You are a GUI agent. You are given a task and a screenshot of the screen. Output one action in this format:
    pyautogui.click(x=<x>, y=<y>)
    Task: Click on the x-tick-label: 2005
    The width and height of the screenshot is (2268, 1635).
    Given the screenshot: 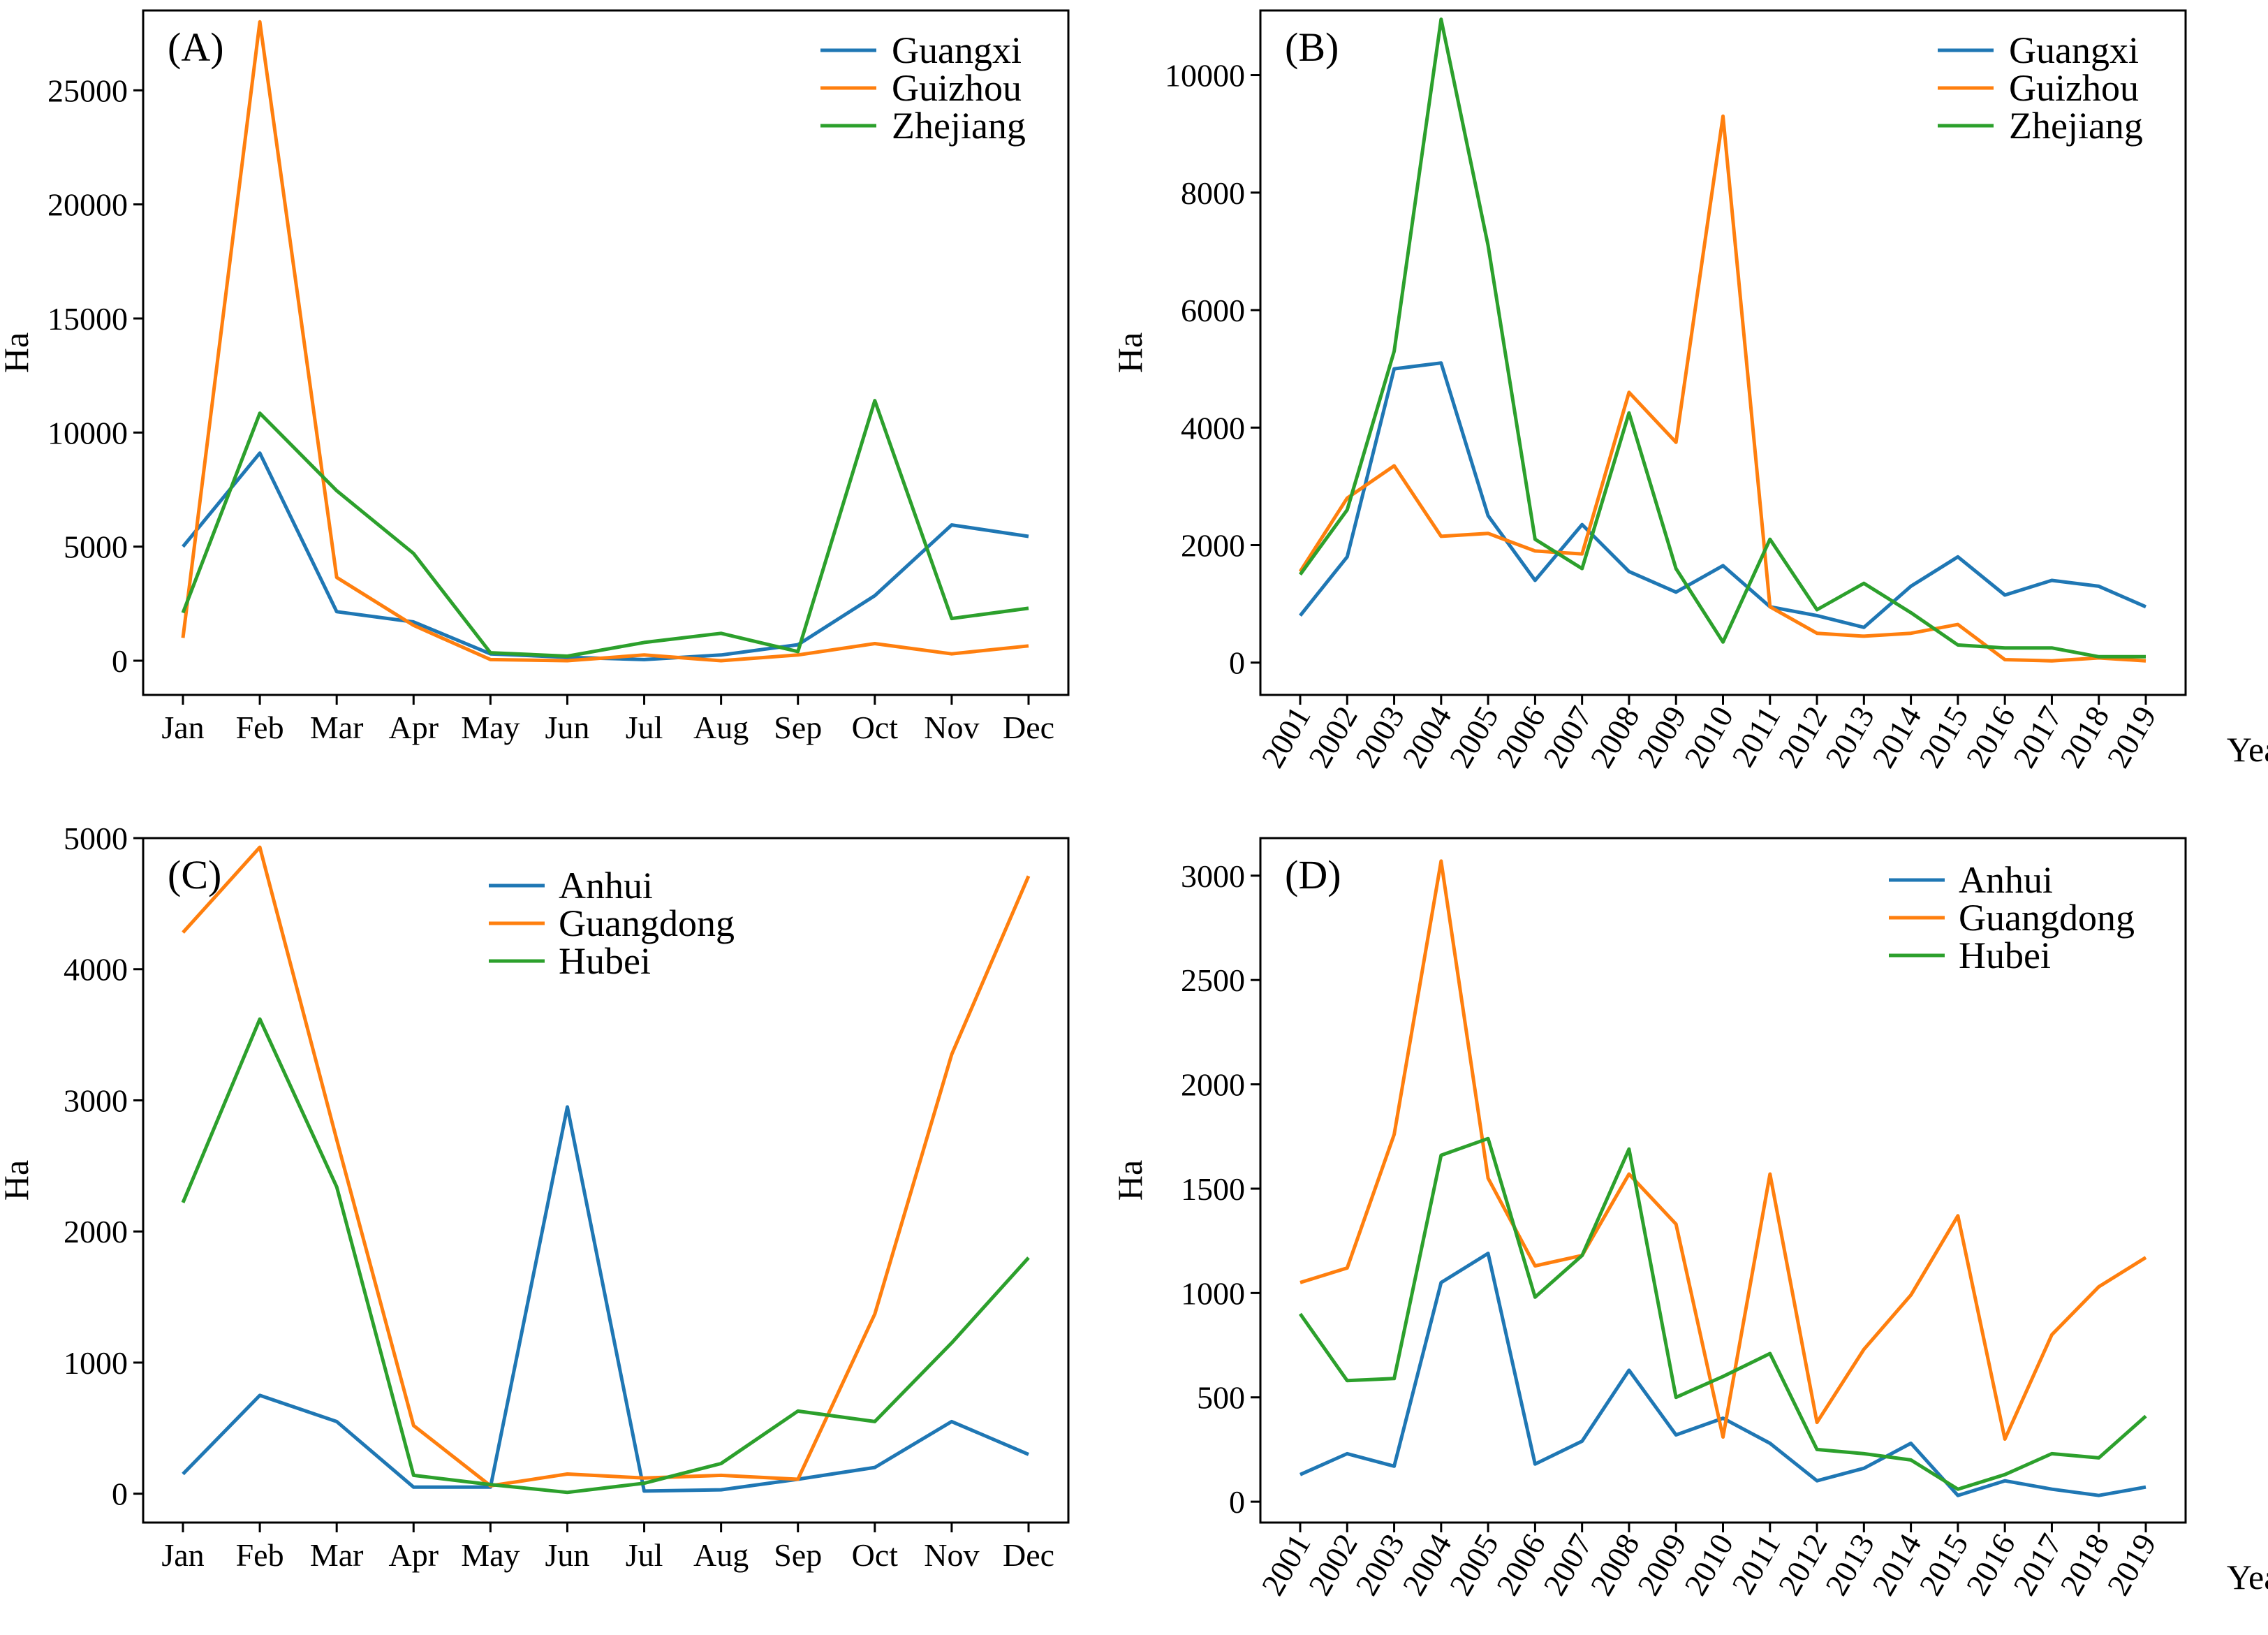 What is the action you would take?
    pyautogui.click(x=1474, y=1564)
    